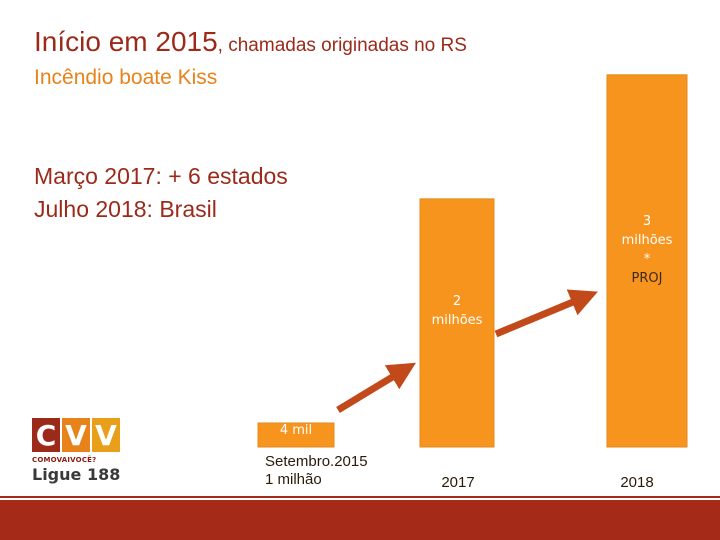 This screenshot has width=720, height=540. I want to click on note-july-2018: Julho 2018: Brasil, so click(125, 209).